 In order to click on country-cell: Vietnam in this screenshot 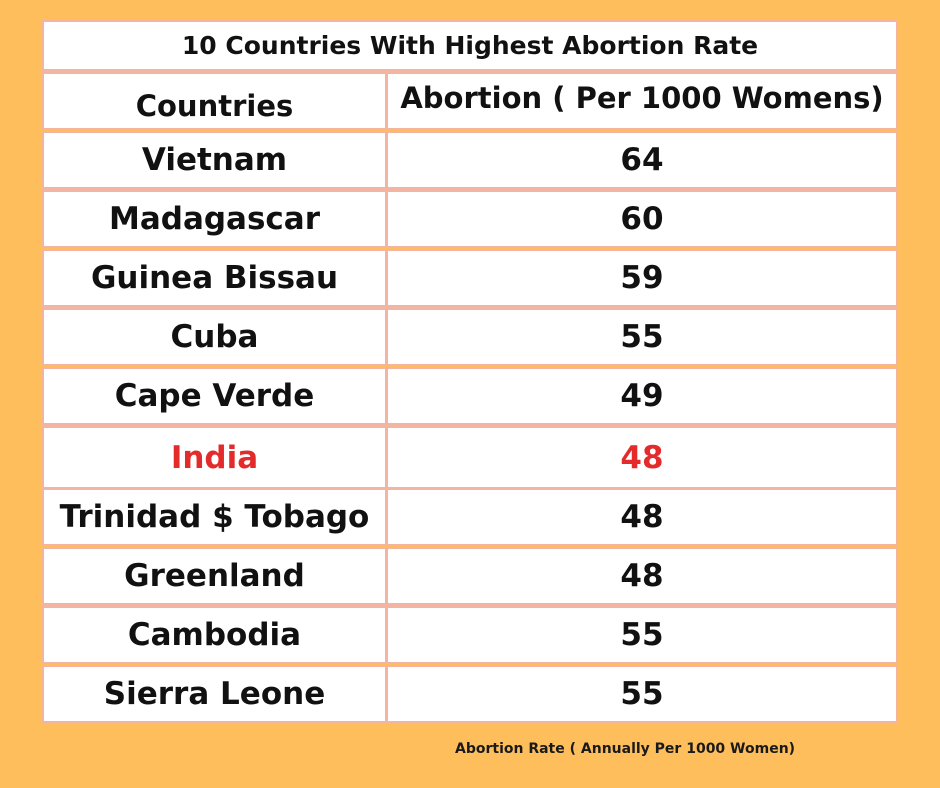, I will do `click(214, 160)`.